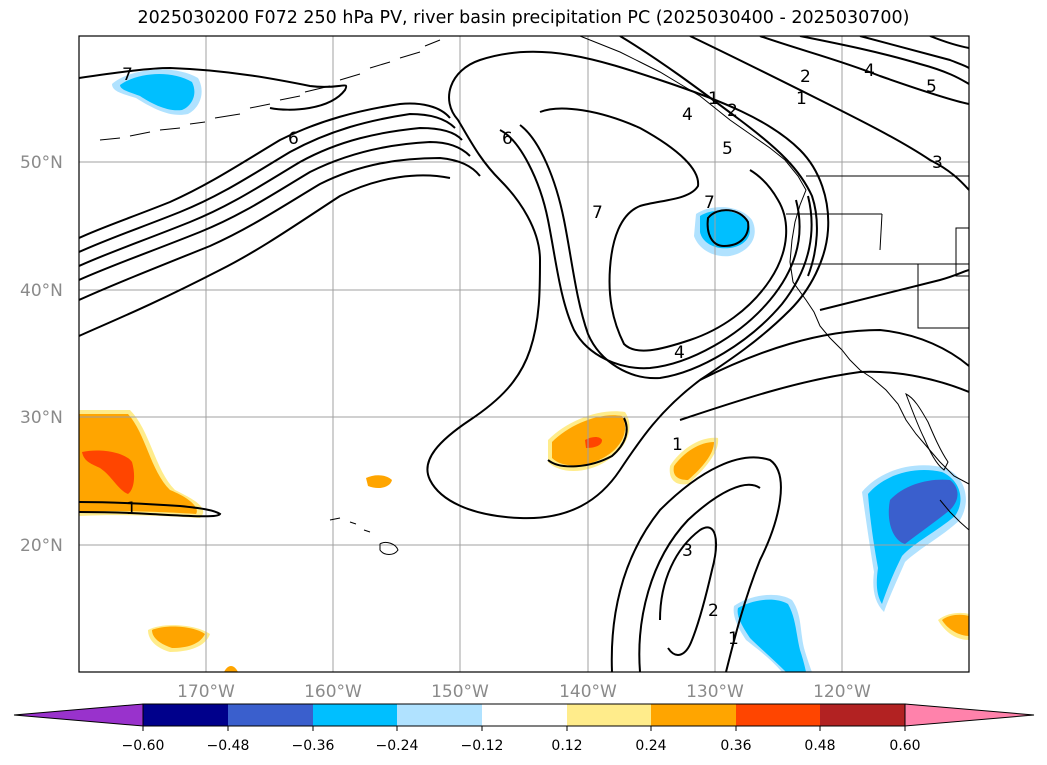 Image resolution: width=1047 pixels, height=765 pixels. I want to click on aleutian-islands, so click(270, 90).